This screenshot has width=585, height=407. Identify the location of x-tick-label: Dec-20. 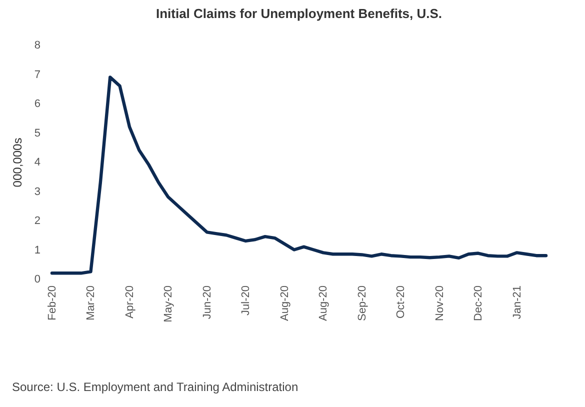
(478, 303).